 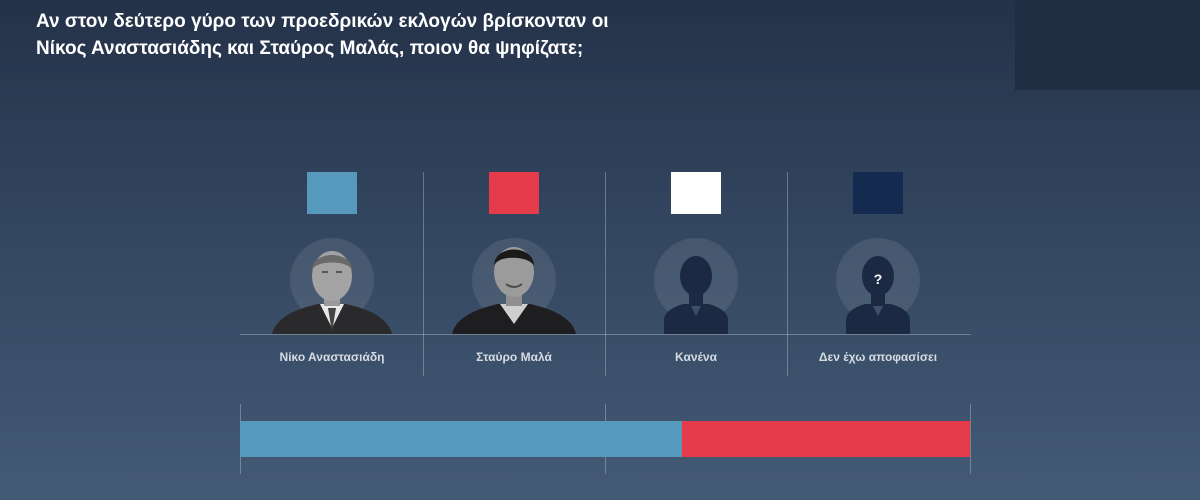 I want to click on person-question-icon: ?, so click(x=878, y=295).